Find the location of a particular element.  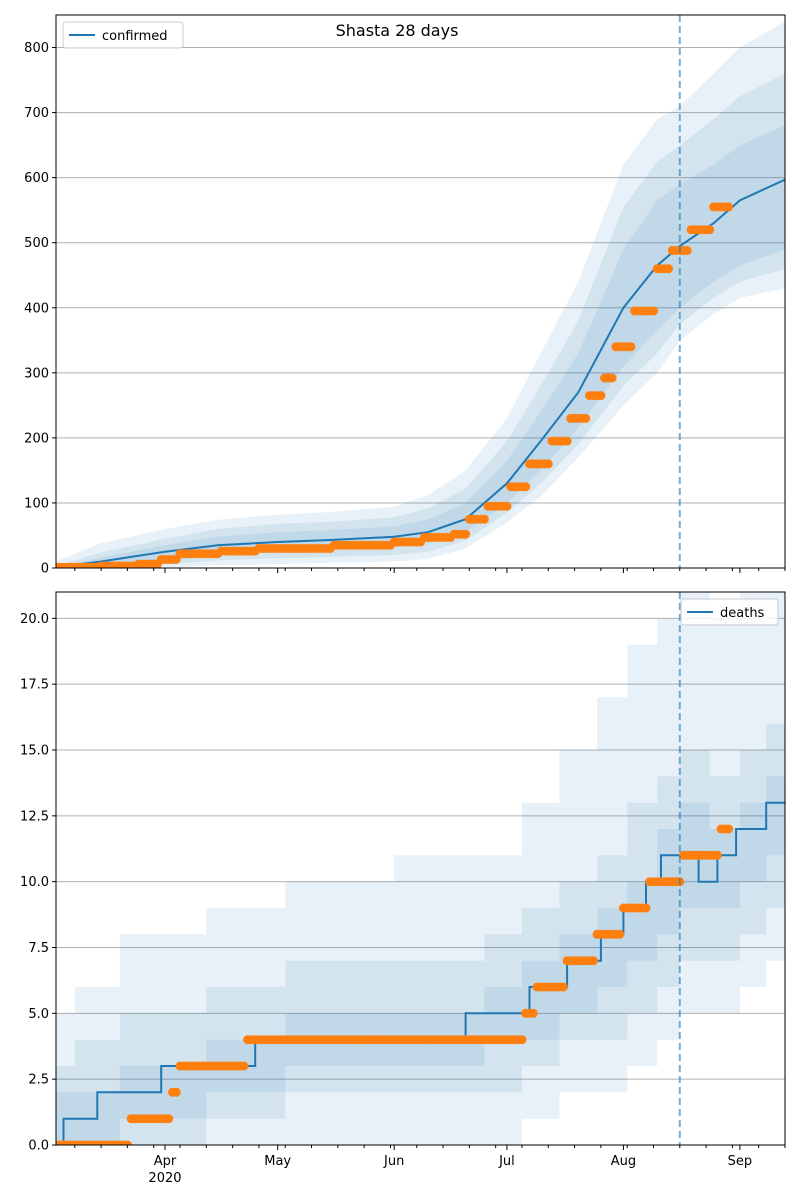

y-tick-label: 100 is located at coordinates (36, 503).